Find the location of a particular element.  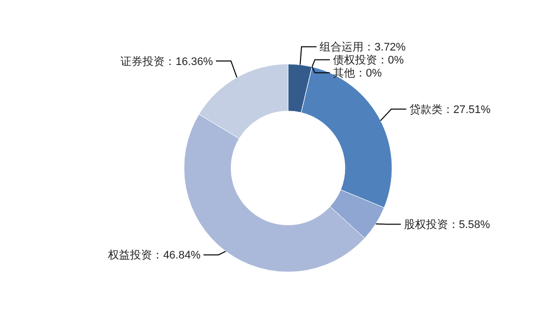

legend-label: 其他：0% is located at coordinates (357, 73).